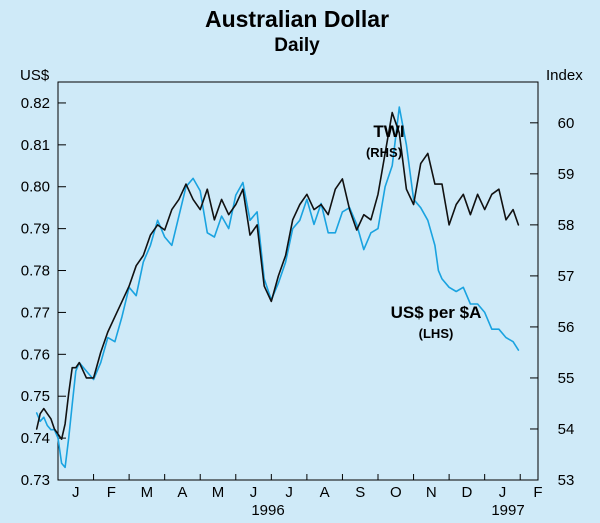 Image resolution: width=600 pixels, height=523 pixels. I want to click on year-label-1997: 1997, so click(507, 510).